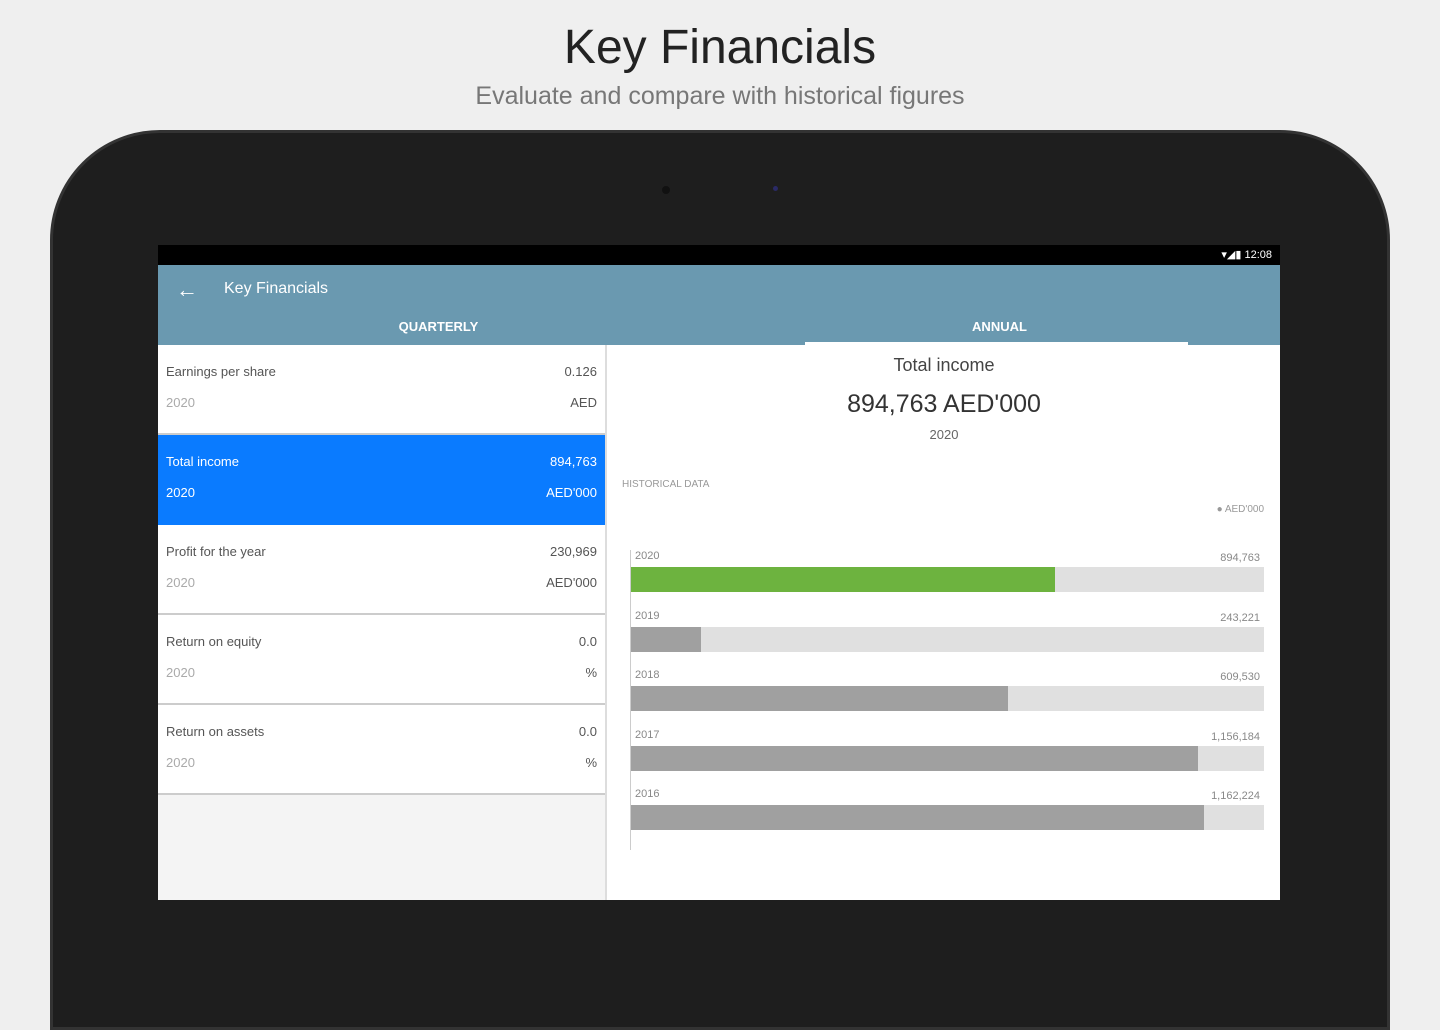 This screenshot has height=1030, width=1440. I want to click on chart-legend: ● AED'000, so click(1240, 509).